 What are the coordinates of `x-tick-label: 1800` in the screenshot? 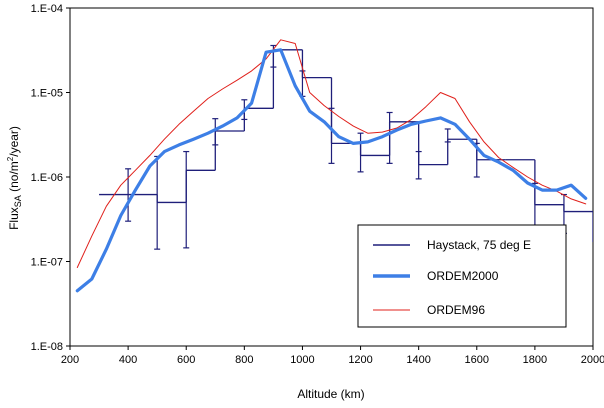 It's located at (535, 360).